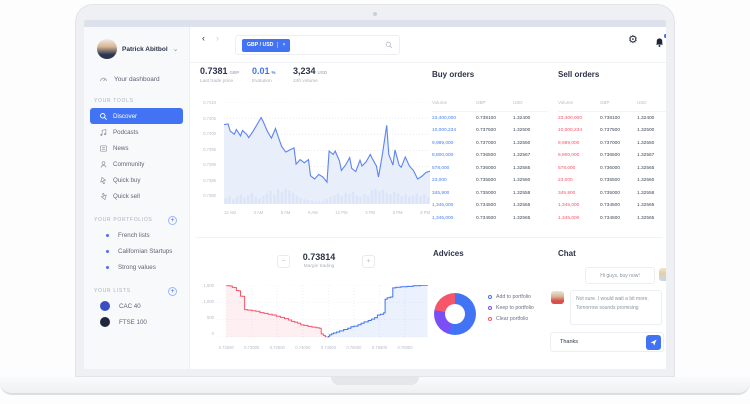 The width and height of the screenshot is (750, 404). Describe the element at coordinates (569, 143) in the screenshot. I see `volume-cell: 9,989,000` at that location.